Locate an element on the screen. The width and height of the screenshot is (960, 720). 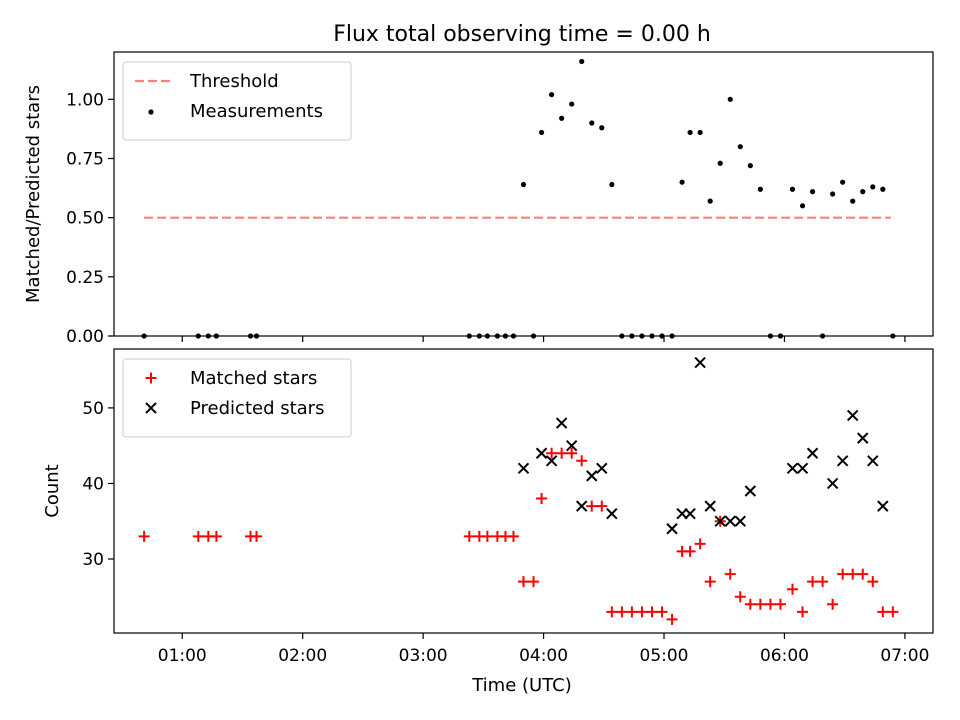
y-tick-label: 0.25 is located at coordinates (85, 278).